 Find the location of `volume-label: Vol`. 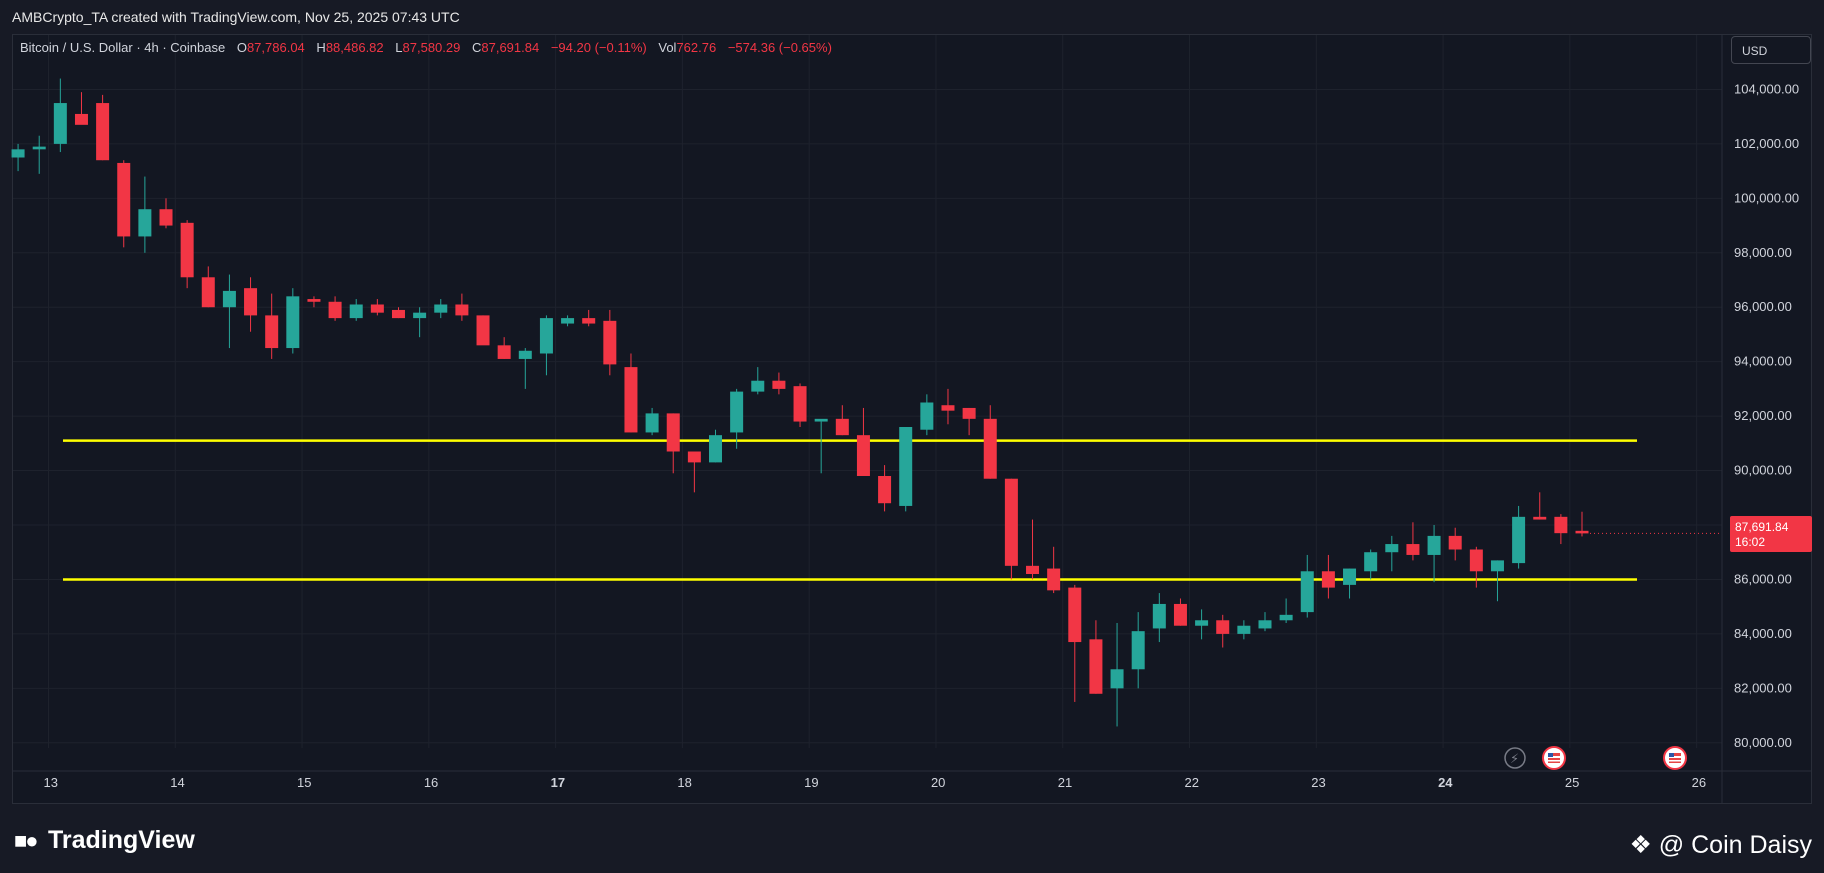

volume-label: Vol is located at coordinates (667, 47).